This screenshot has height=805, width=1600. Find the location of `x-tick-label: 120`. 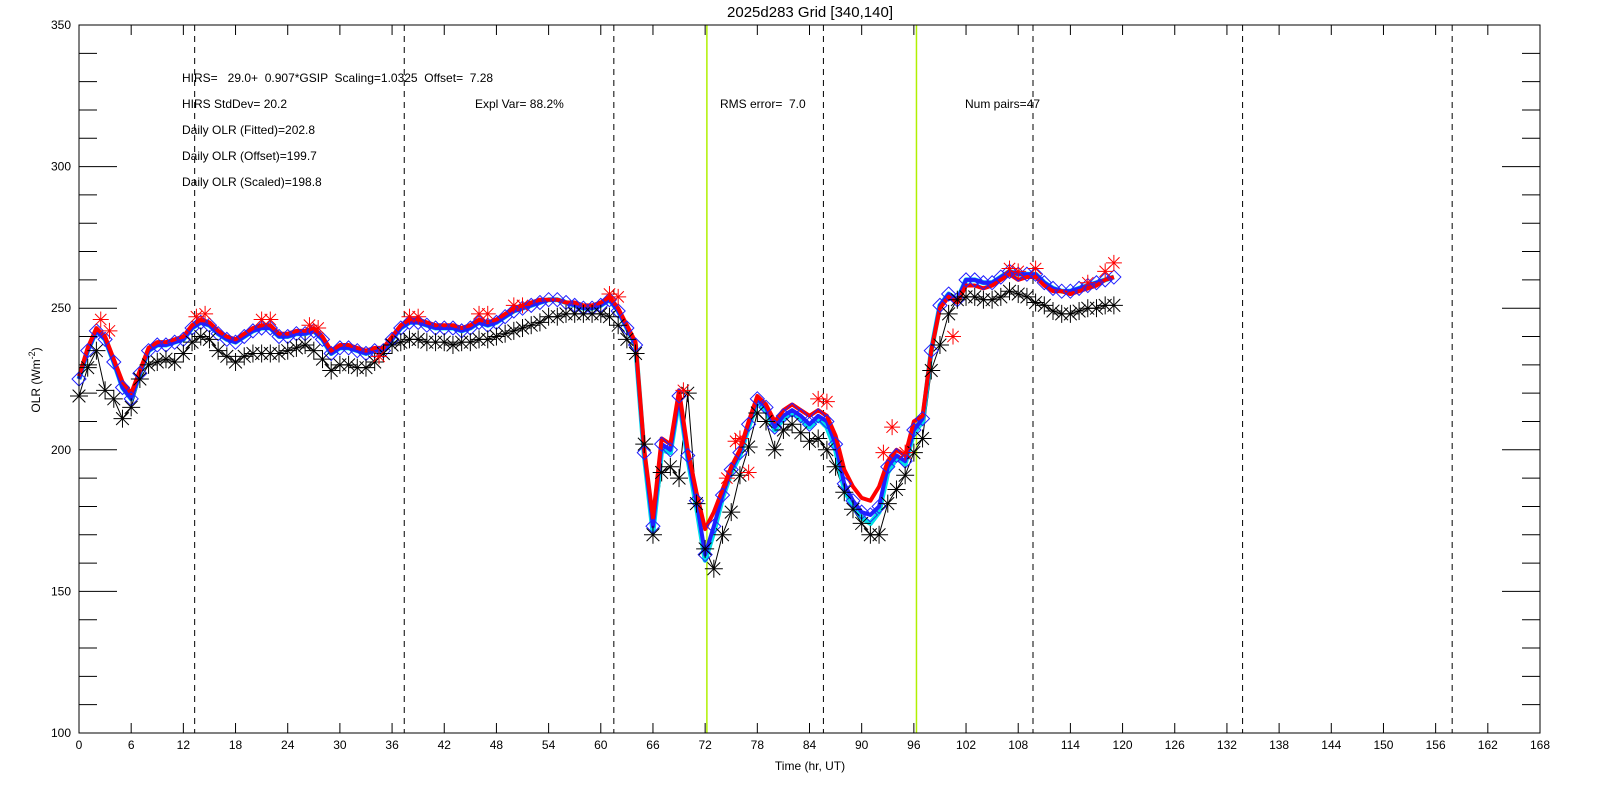

x-tick-label: 120 is located at coordinates (1123, 745).